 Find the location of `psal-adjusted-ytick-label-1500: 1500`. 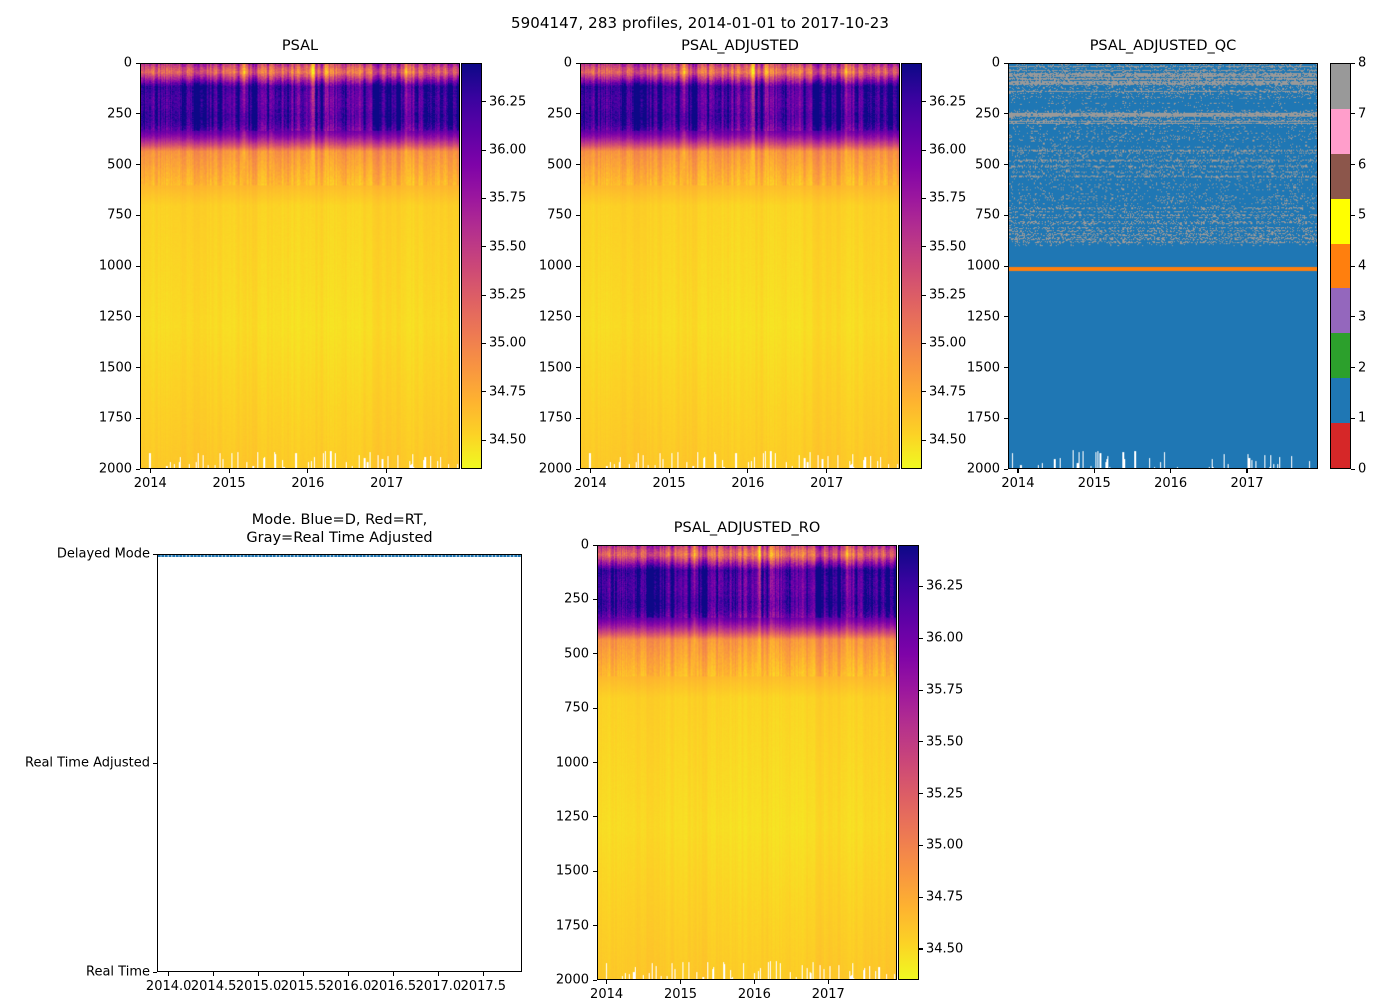

psal-adjusted-ytick-label-1500: 1500 is located at coordinates (555, 367).